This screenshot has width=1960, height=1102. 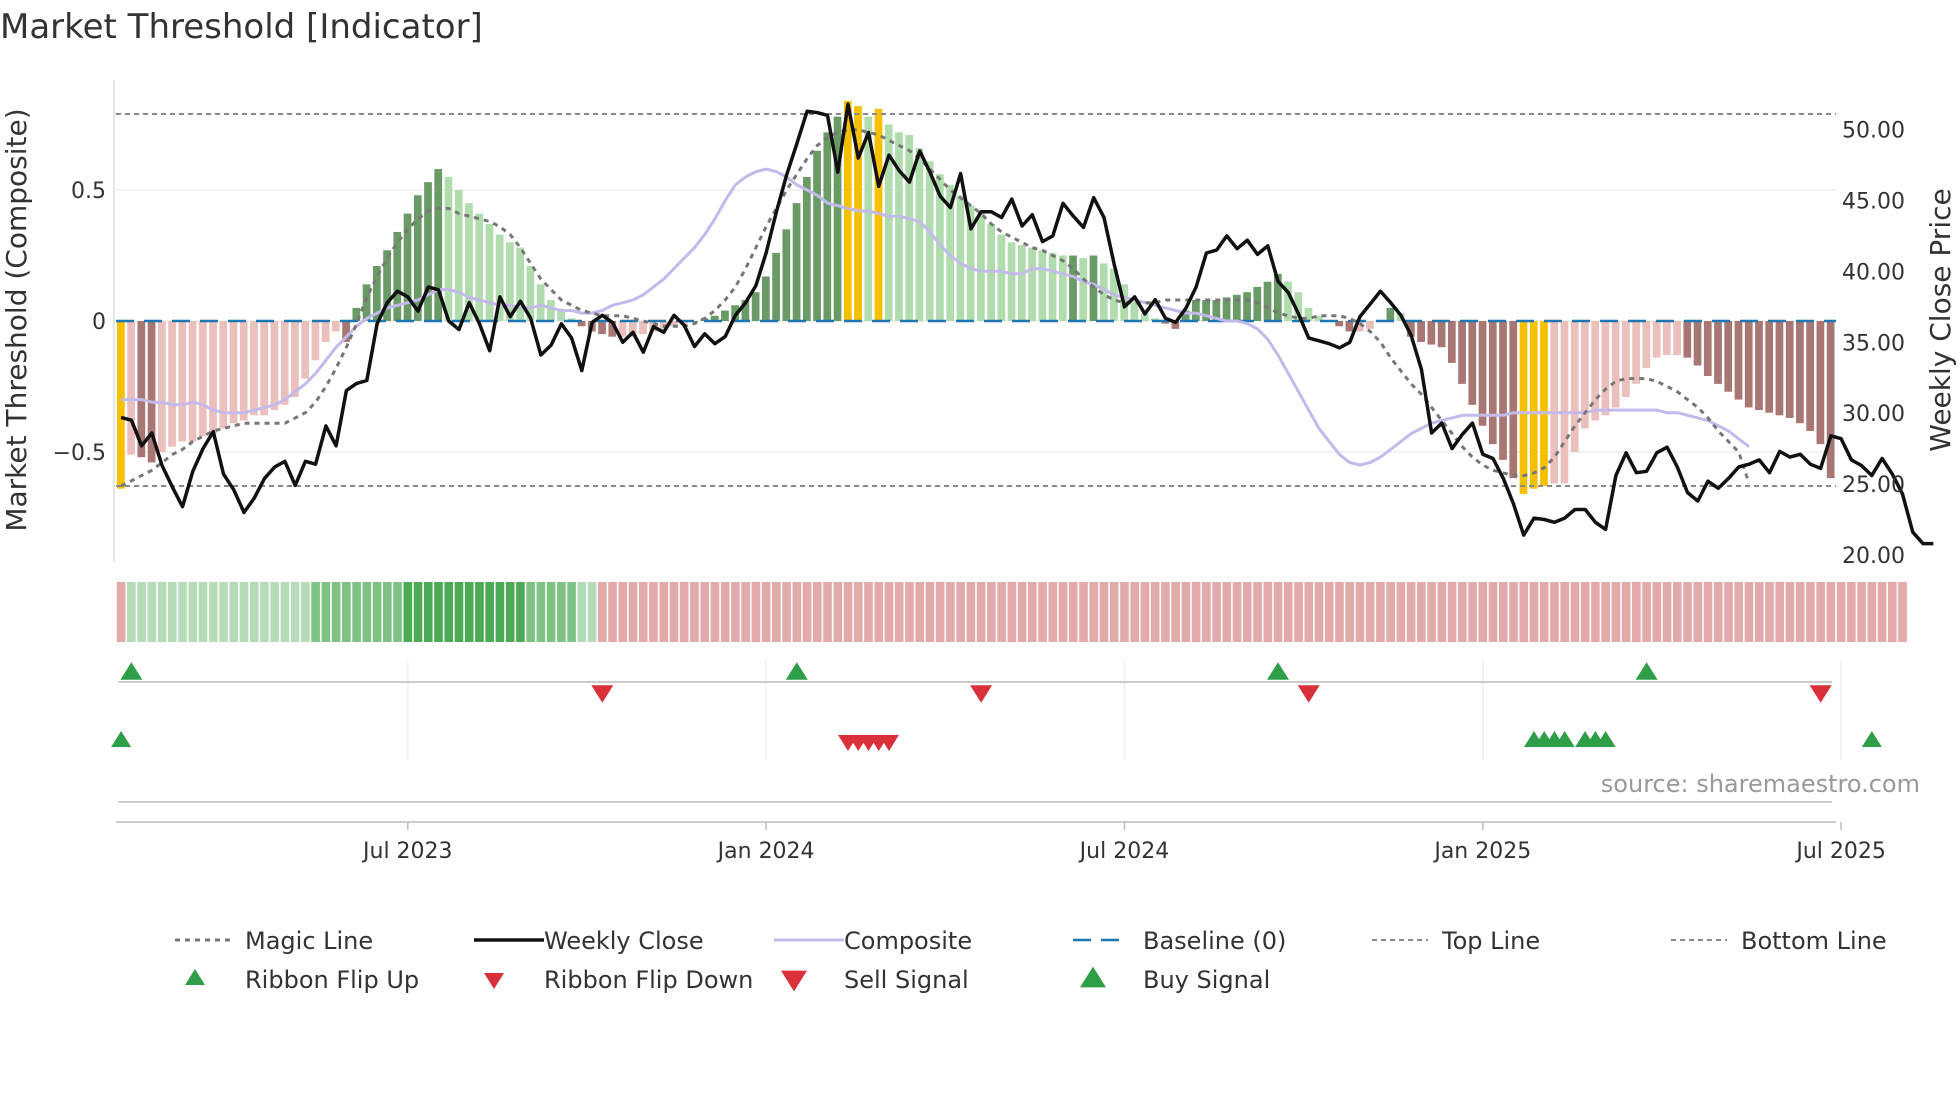 What do you see at coordinates (407, 851) in the screenshot?
I see `x-tick-label: Jul 2023` at bounding box center [407, 851].